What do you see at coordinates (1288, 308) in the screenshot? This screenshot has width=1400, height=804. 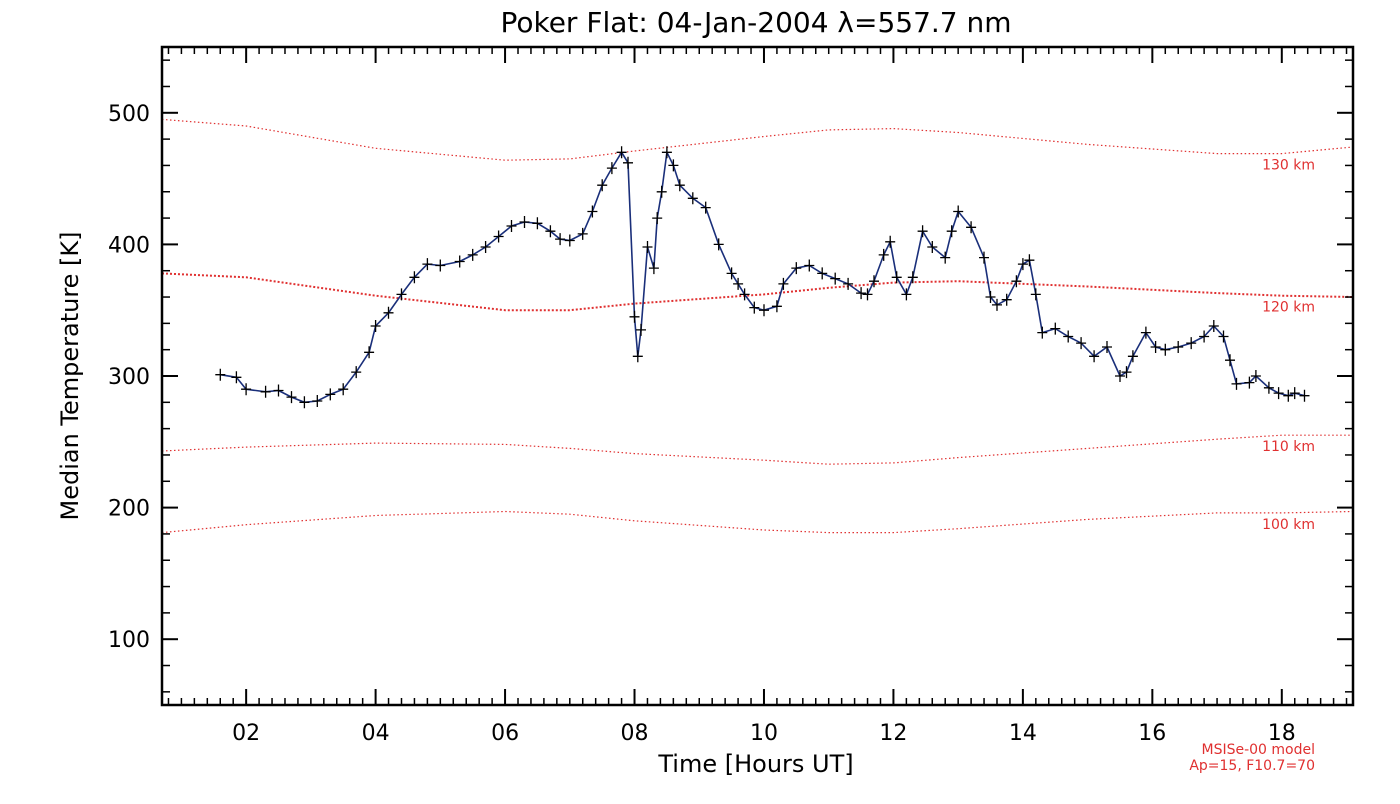 I see `model-curve-label: 120 km` at bounding box center [1288, 308].